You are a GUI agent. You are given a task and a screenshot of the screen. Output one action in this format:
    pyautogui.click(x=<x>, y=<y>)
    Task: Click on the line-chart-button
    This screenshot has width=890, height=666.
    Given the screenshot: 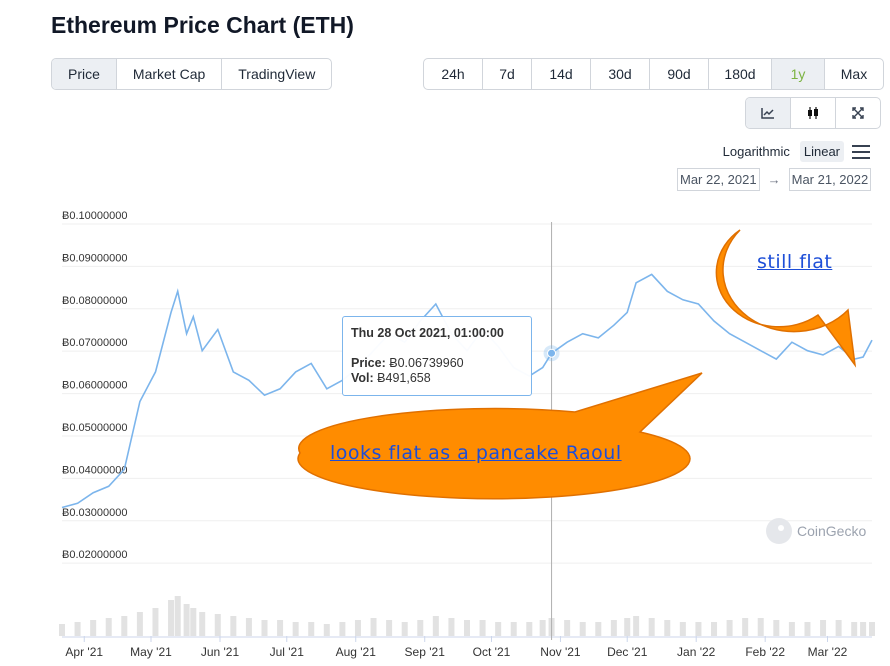 What is the action you would take?
    pyautogui.click(x=768, y=113)
    